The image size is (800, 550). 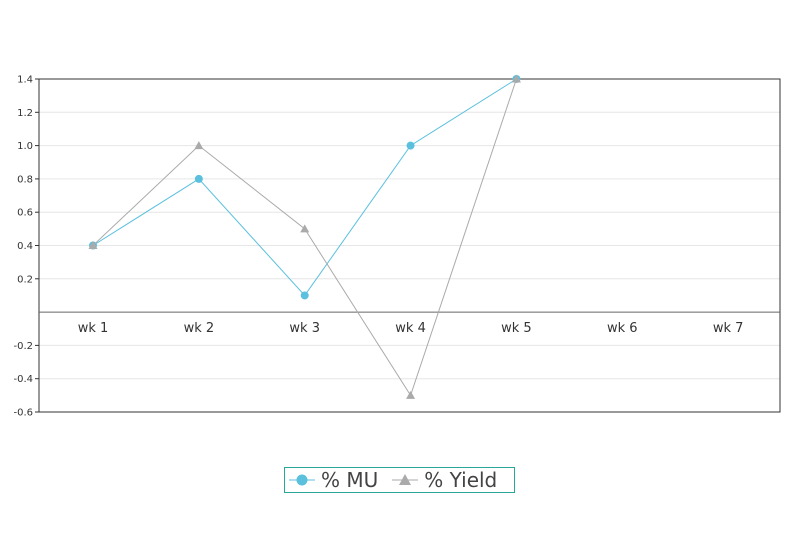 What do you see at coordinates (350, 480) in the screenshot?
I see `legend-label-mu: % MU` at bounding box center [350, 480].